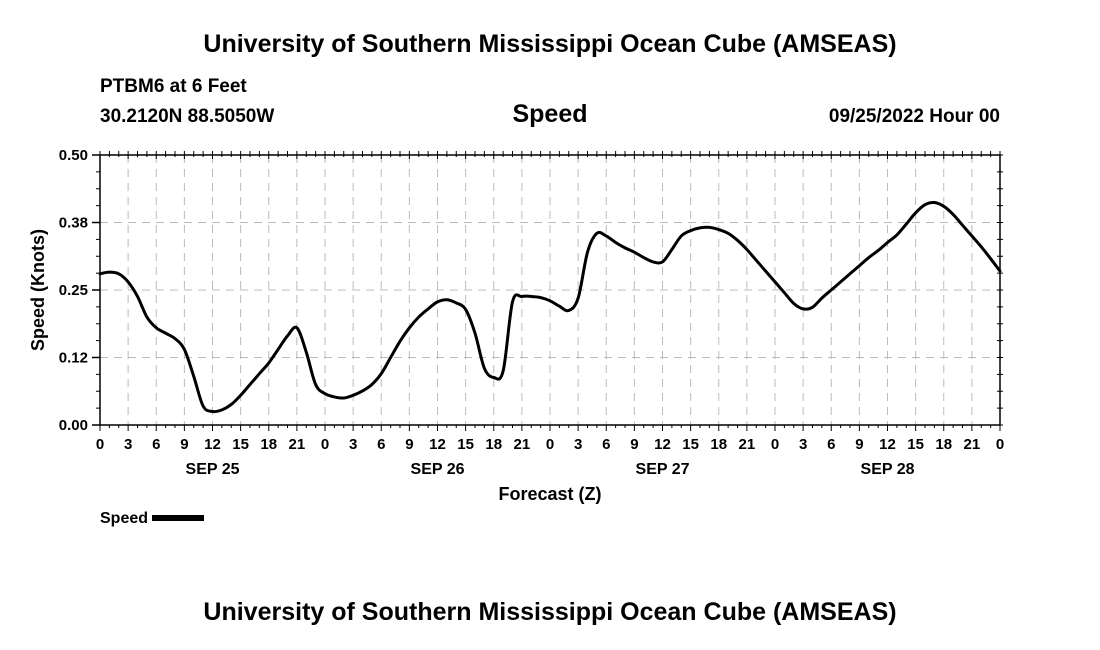  Describe the element at coordinates (73, 358) in the screenshot. I see `y-tick-label: 0.12` at that location.